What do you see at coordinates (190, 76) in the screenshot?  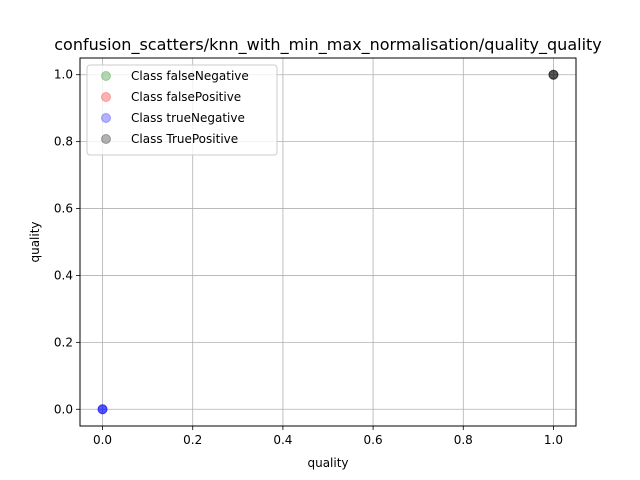 I see `legend-label: Class falseNegative` at bounding box center [190, 76].